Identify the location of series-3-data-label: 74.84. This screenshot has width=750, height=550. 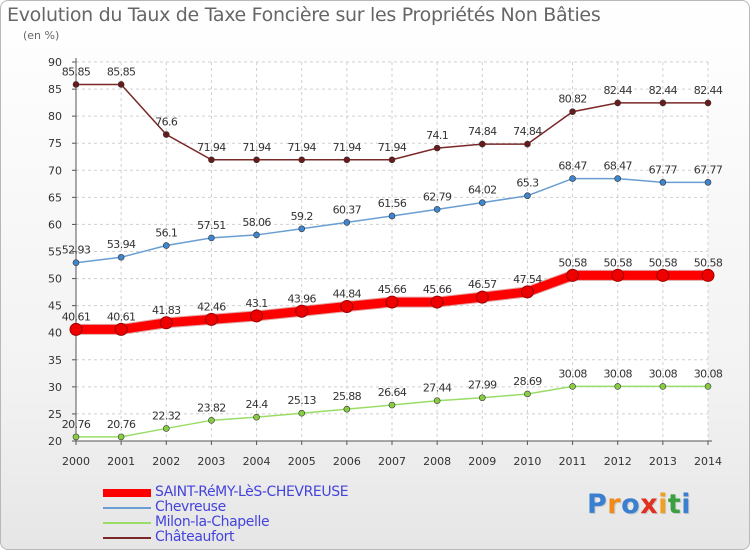
(527, 131).